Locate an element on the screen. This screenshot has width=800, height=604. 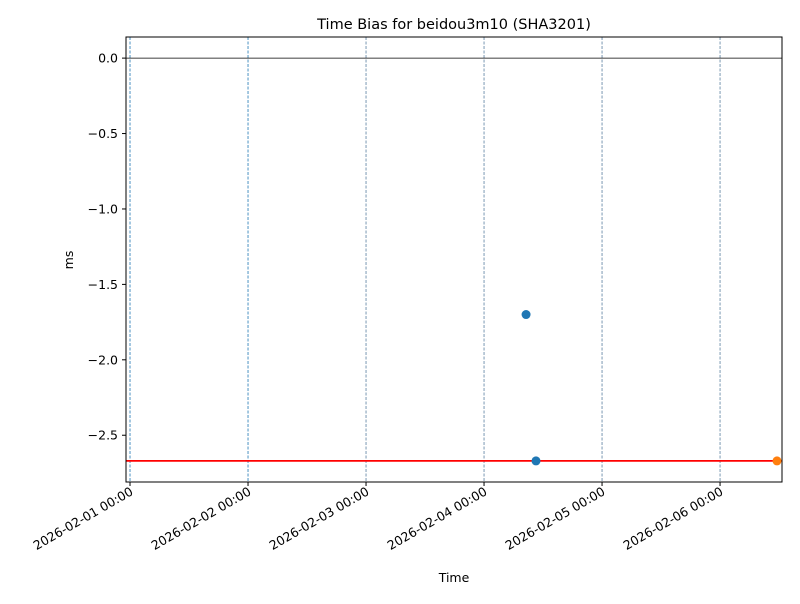
y-axis-label: ms is located at coordinates (68, 260).